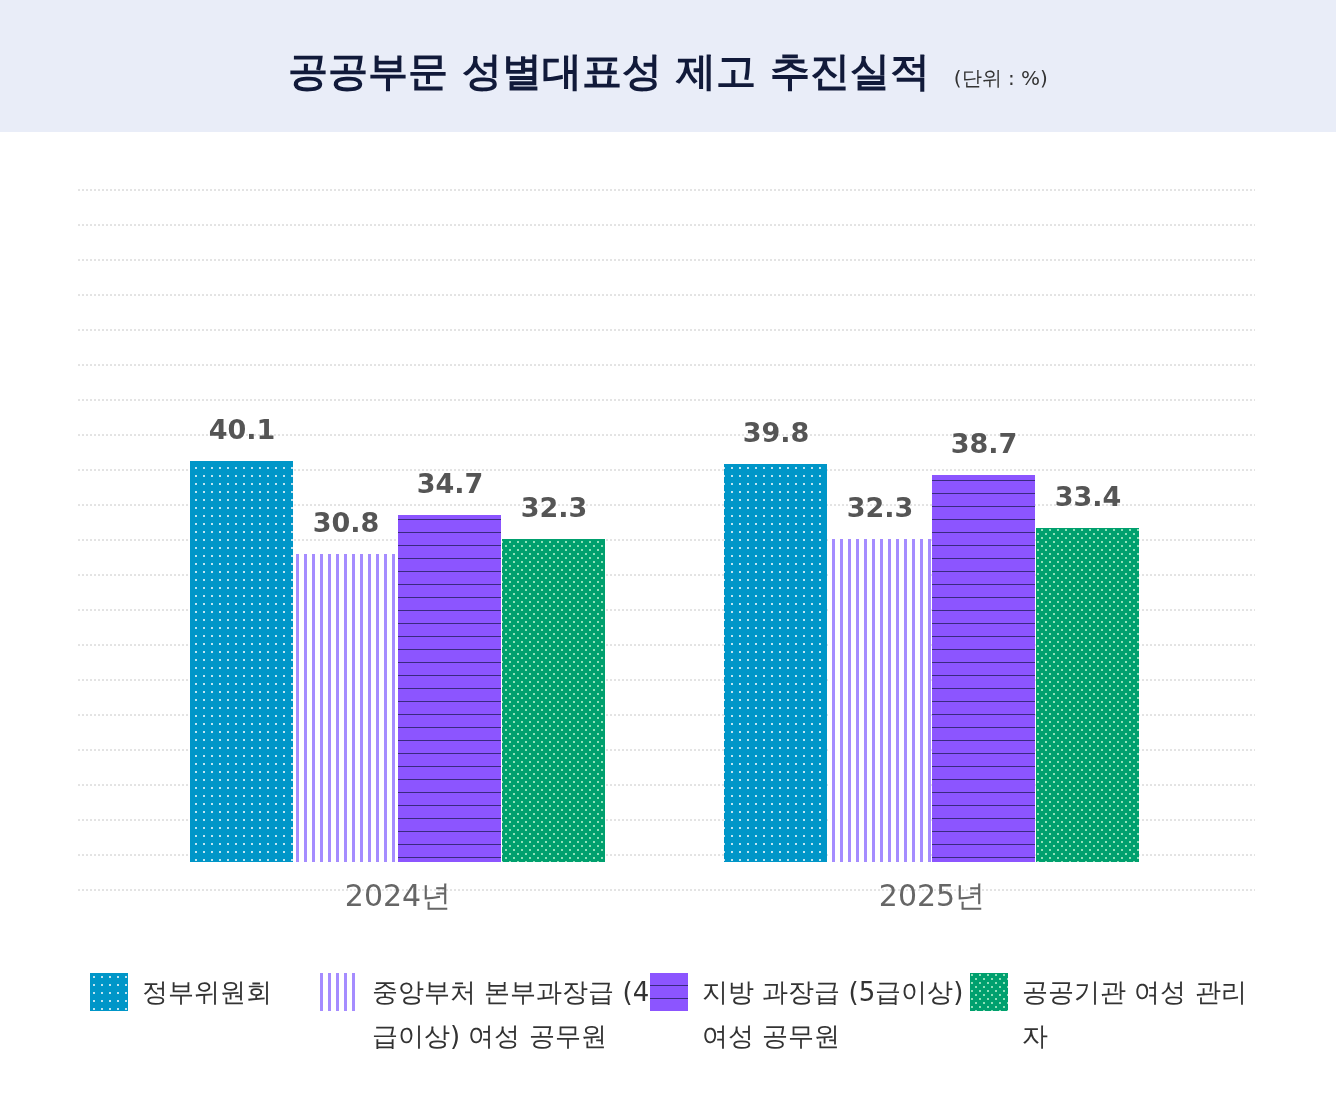  I want to click on data-label: 33.4, so click(1088, 496).